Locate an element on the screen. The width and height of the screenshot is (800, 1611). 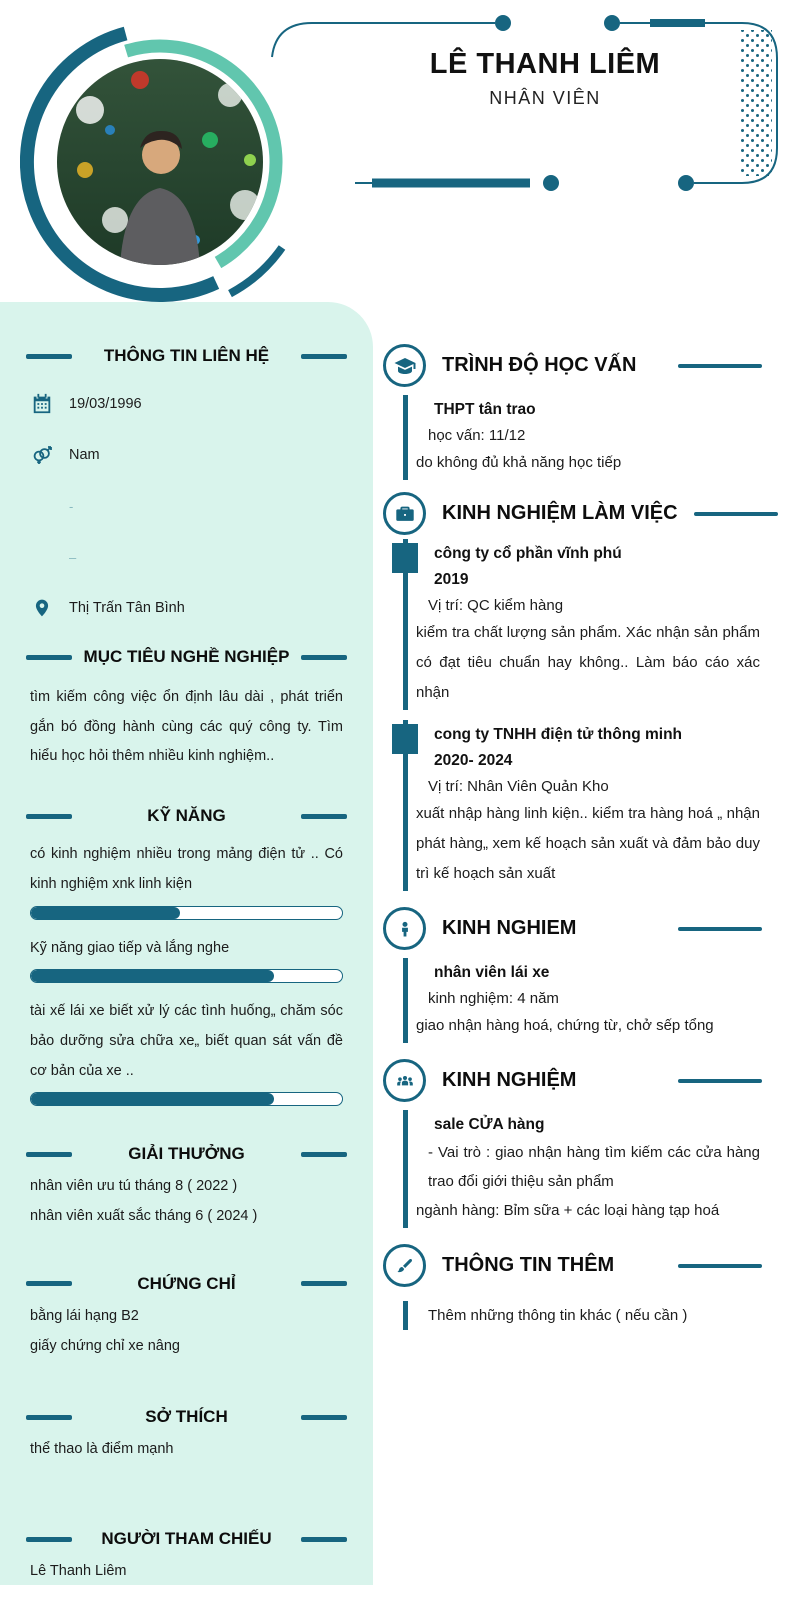
certificate-item: bằng lái hạng B2 is located at coordinates (84, 1315).